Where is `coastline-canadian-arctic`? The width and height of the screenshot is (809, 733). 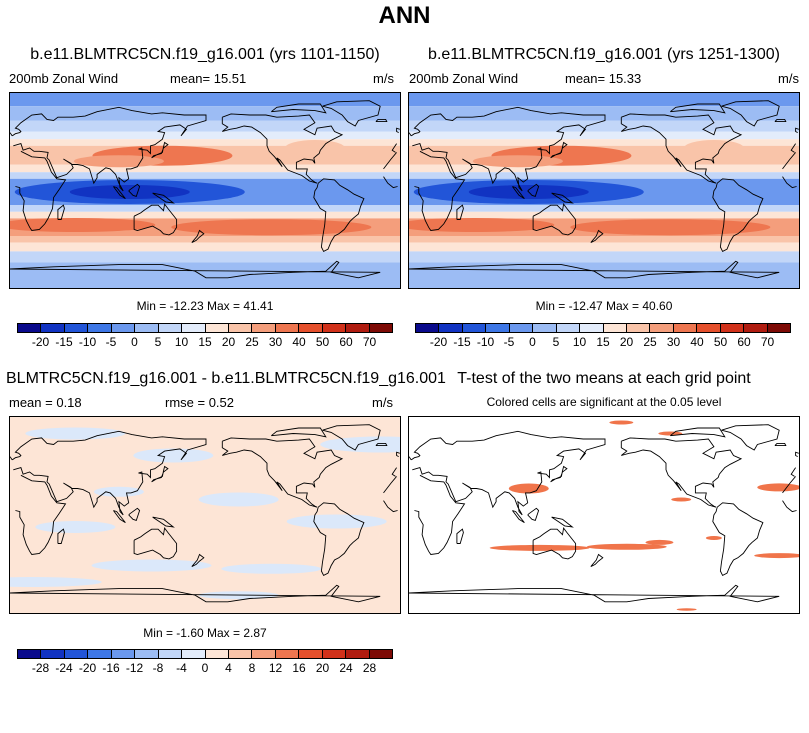
coastline-canadian-arctic is located at coordinates (299, 108).